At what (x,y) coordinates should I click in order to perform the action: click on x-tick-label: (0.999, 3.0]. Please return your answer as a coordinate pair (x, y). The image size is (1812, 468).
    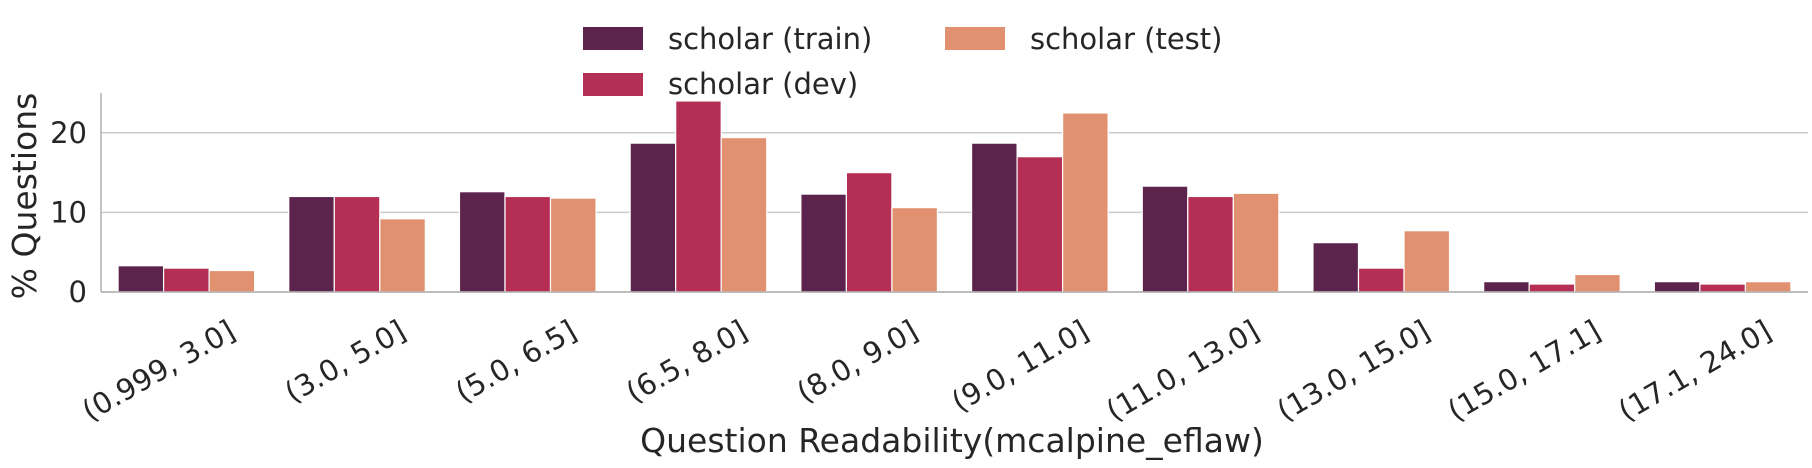
    Looking at the image, I should click on (158, 370).